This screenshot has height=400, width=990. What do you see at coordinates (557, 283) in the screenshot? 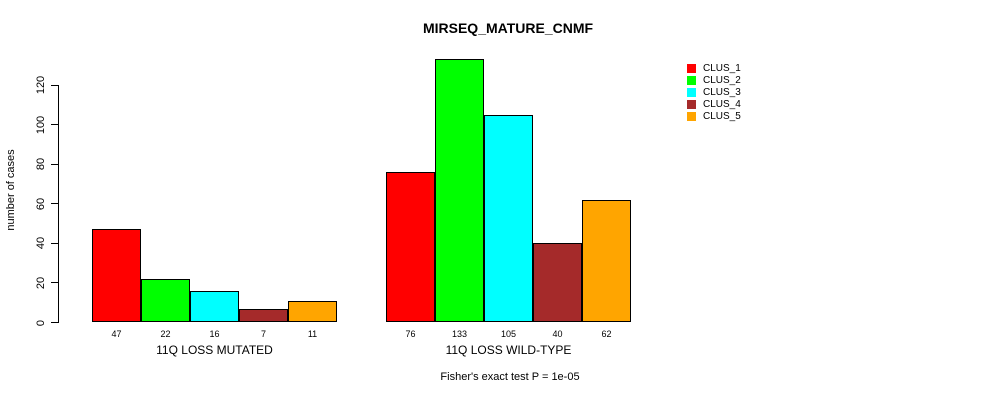
I see `bar-clus_4-wild-type` at bounding box center [557, 283].